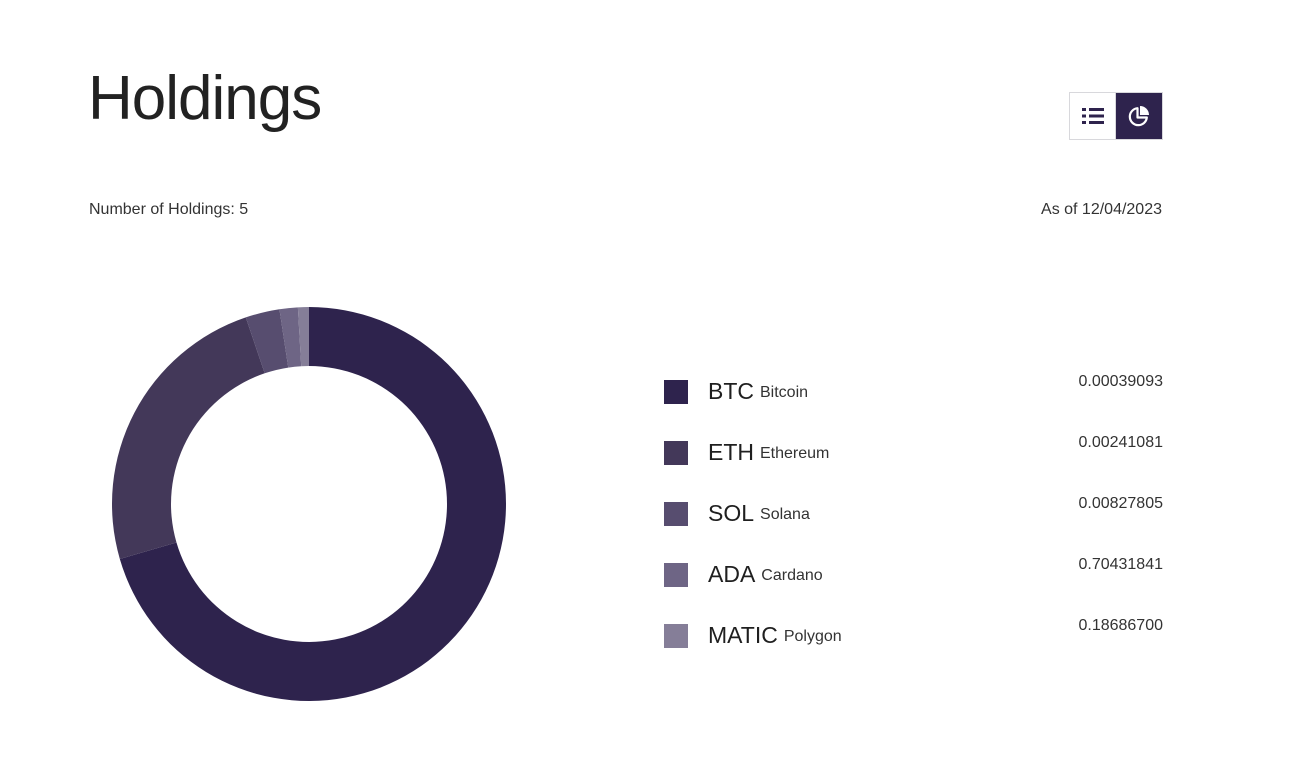  What do you see at coordinates (1120, 503) in the screenshot?
I see `sol-amount: 0.00827805` at bounding box center [1120, 503].